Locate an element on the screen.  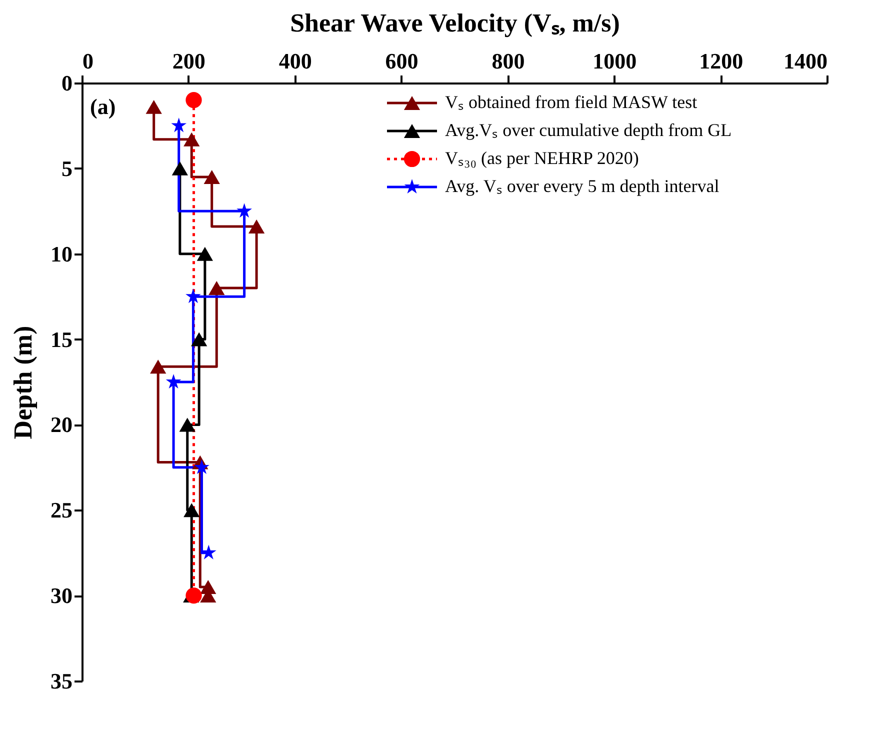
x-tick-label: 600 is located at coordinates (401, 61).